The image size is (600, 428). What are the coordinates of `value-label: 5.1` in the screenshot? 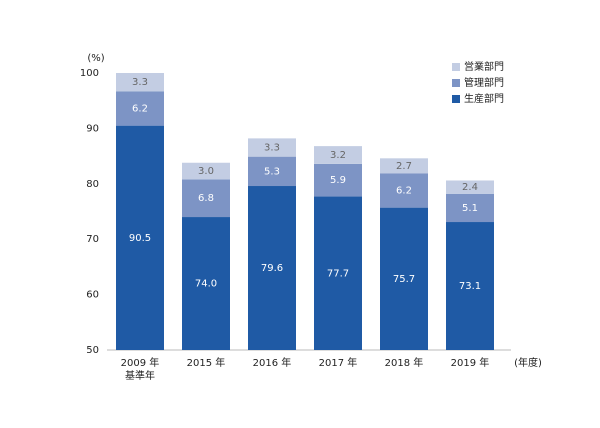 It's located at (470, 208).